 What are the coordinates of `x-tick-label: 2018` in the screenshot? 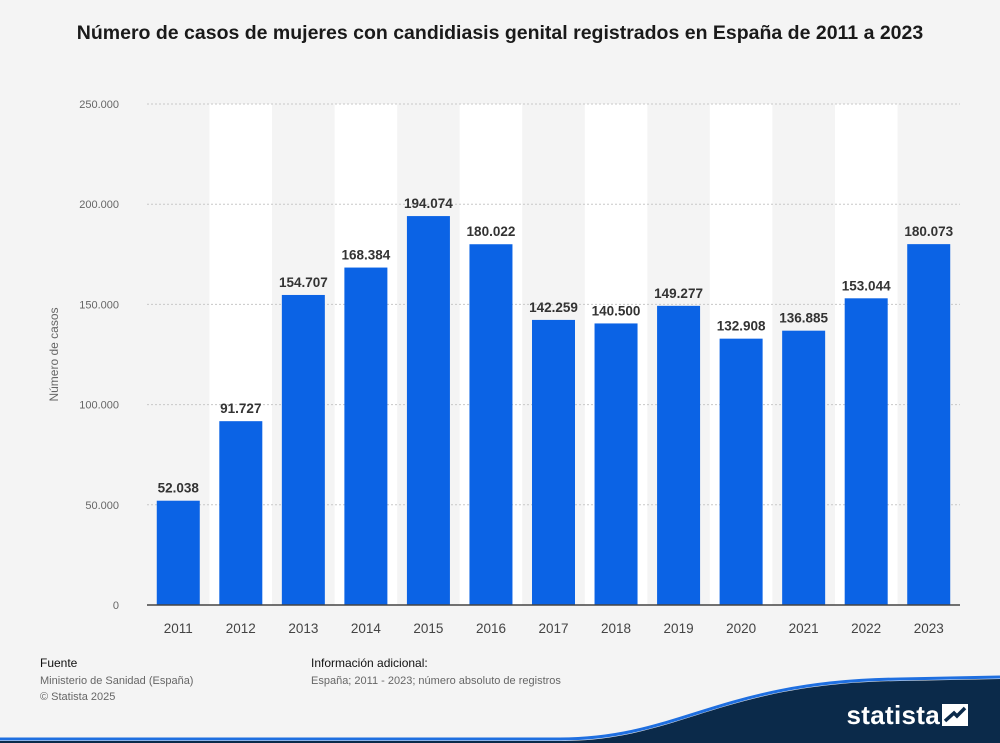 It's located at (616, 628).